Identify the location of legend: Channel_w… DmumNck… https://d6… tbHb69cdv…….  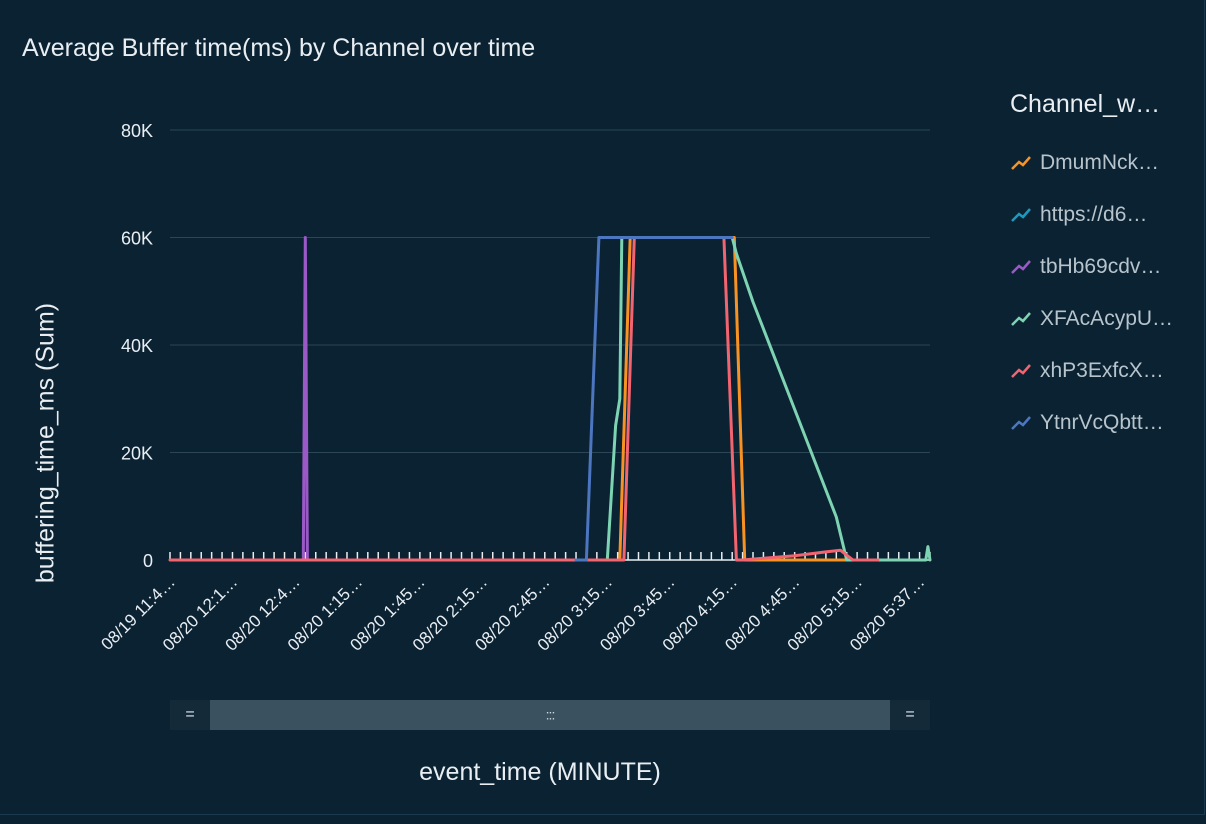
(1105, 273).